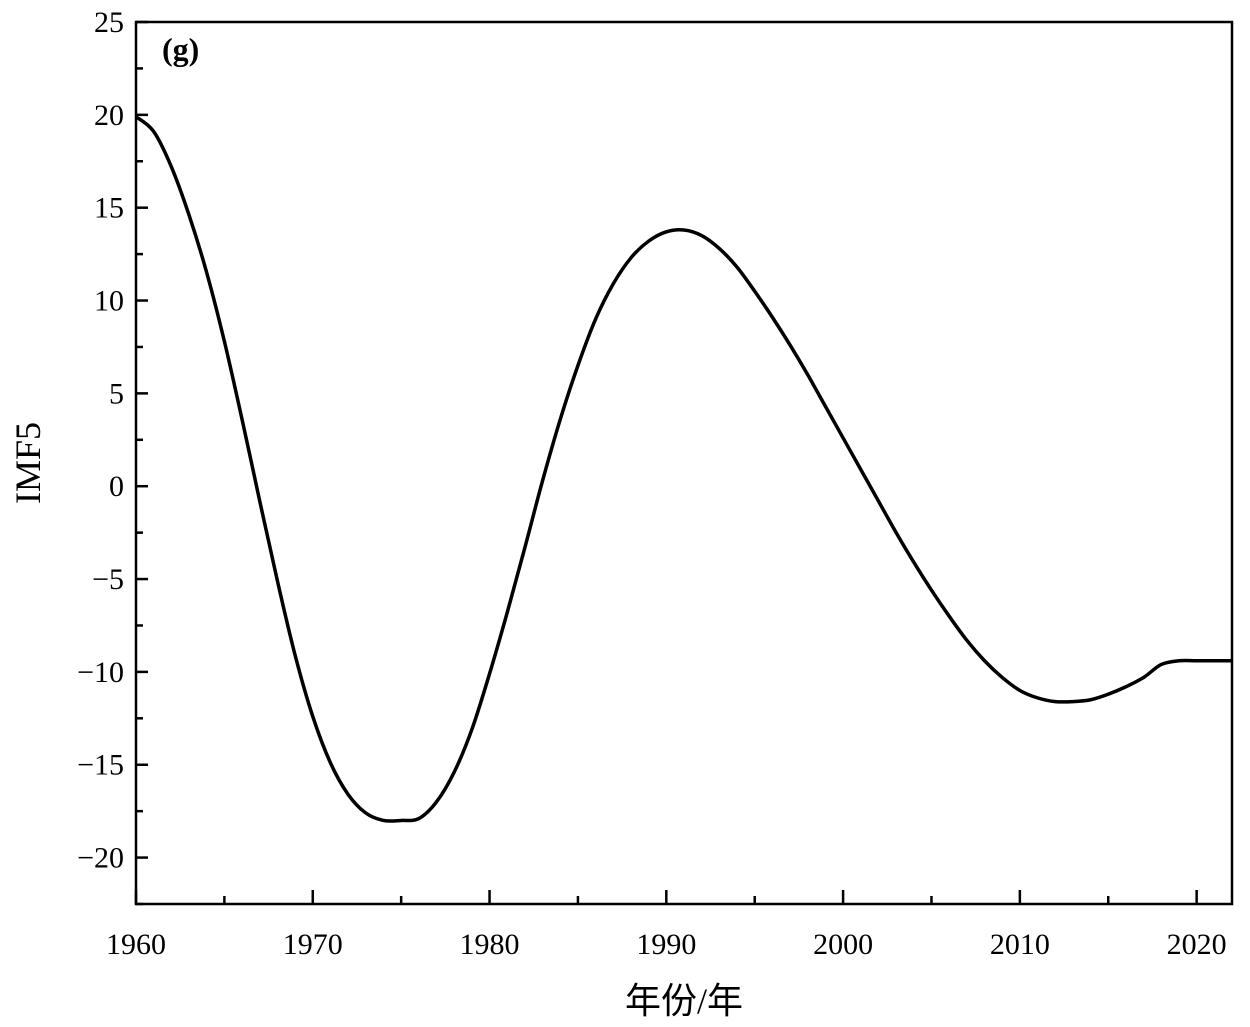 The image size is (1250, 1027). Describe the element at coordinates (112, 456) in the screenshot. I see `y-axis-ticks: −20 −15 −10 −5 0 5 10 15 20 25` at that location.